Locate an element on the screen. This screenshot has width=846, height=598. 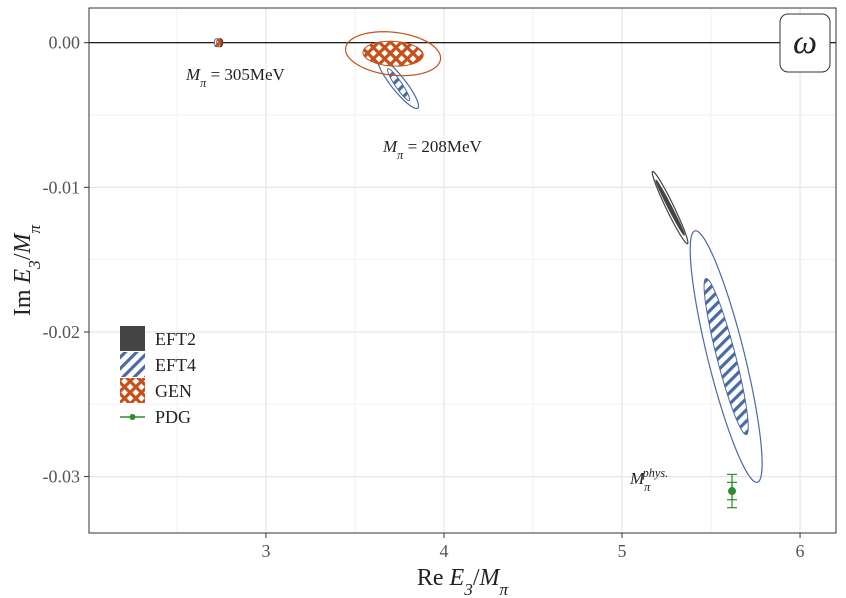
x-axis-label-part: π is located at coordinates (505, 589).